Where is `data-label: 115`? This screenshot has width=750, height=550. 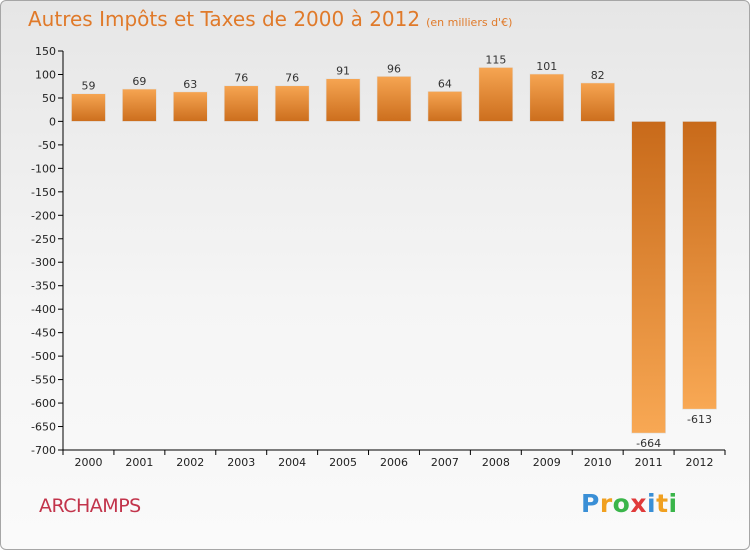 data-label: 115 is located at coordinates (495, 59).